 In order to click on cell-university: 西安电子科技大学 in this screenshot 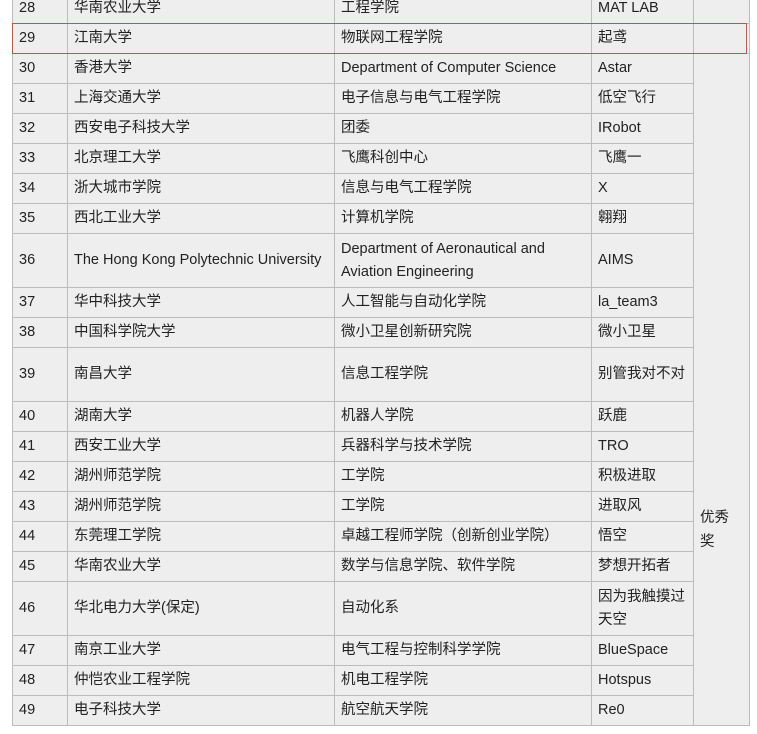, I will do `click(201, 128)`.